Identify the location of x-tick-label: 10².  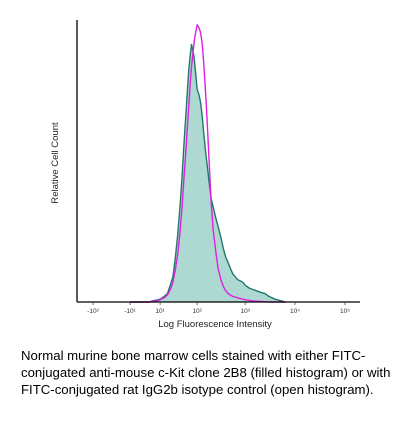
(197, 311).